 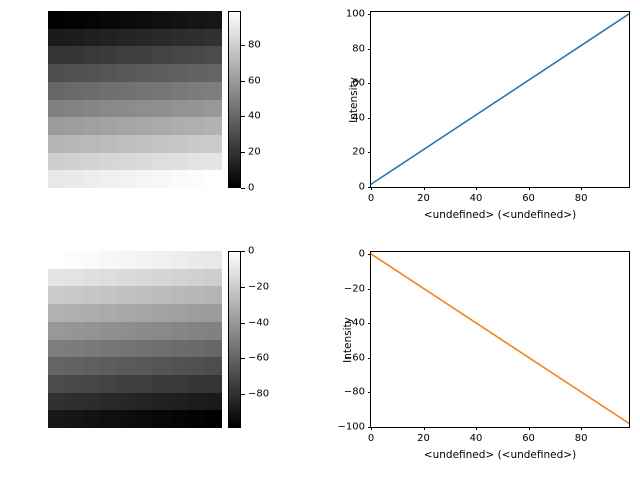 I want to click on x-tick-label: 40, so click(x=476, y=198).